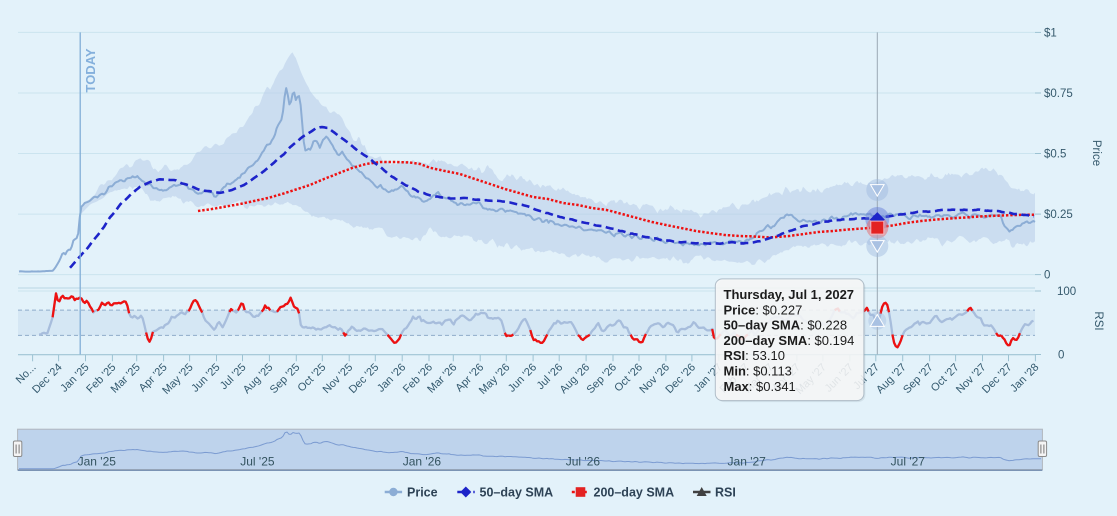 The width and height of the screenshot is (1117, 516). I want to click on svg-text: Jan '26, so click(422, 462).